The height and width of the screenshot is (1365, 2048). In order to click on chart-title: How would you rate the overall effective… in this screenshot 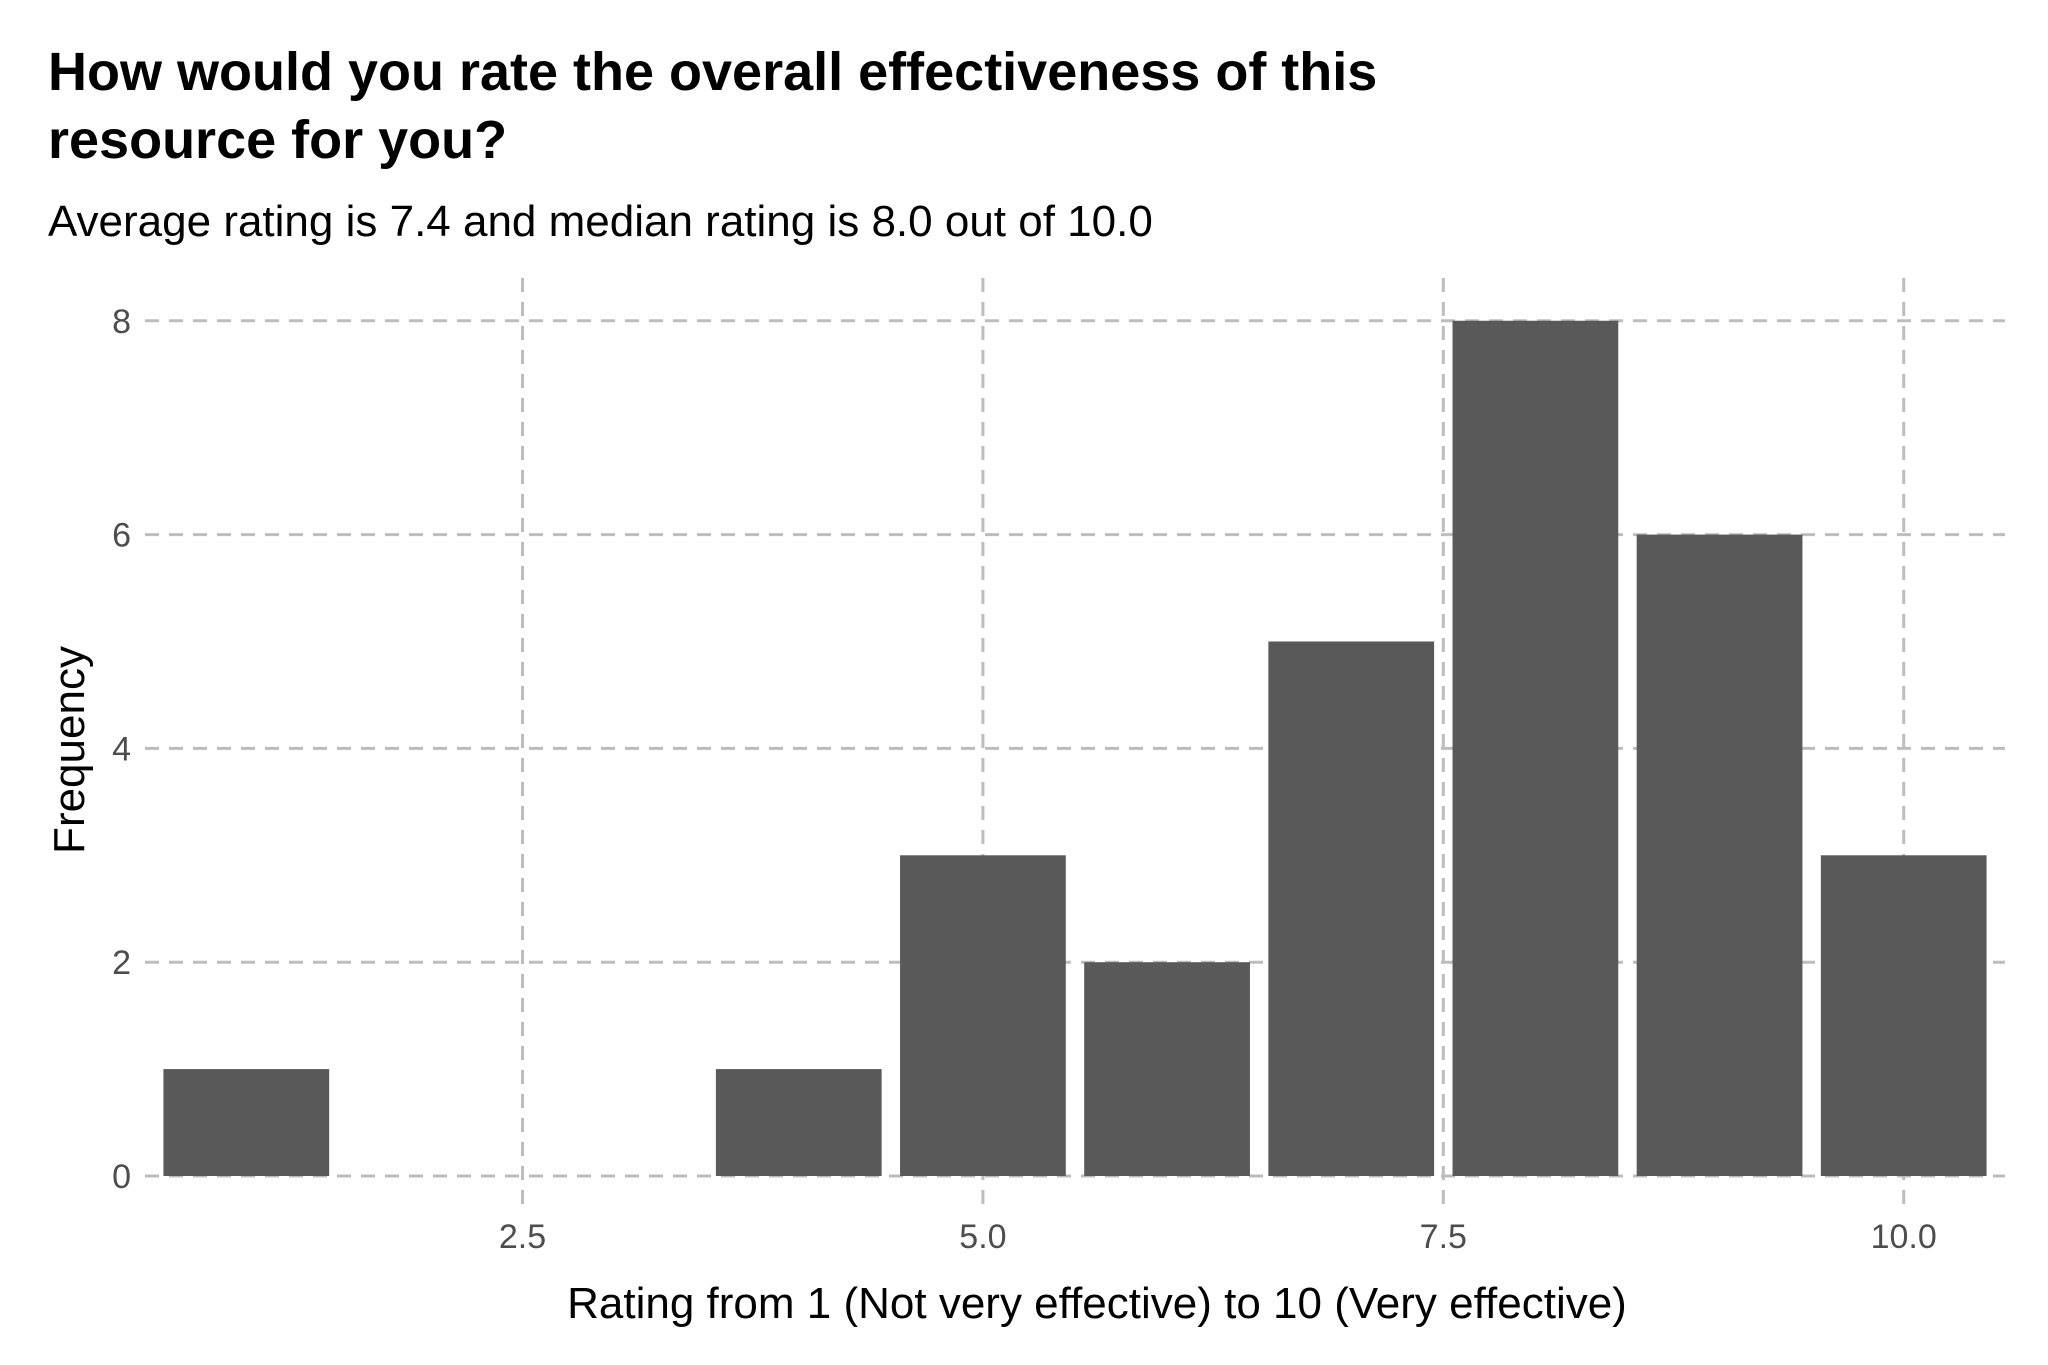, I will do `click(712, 106)`.